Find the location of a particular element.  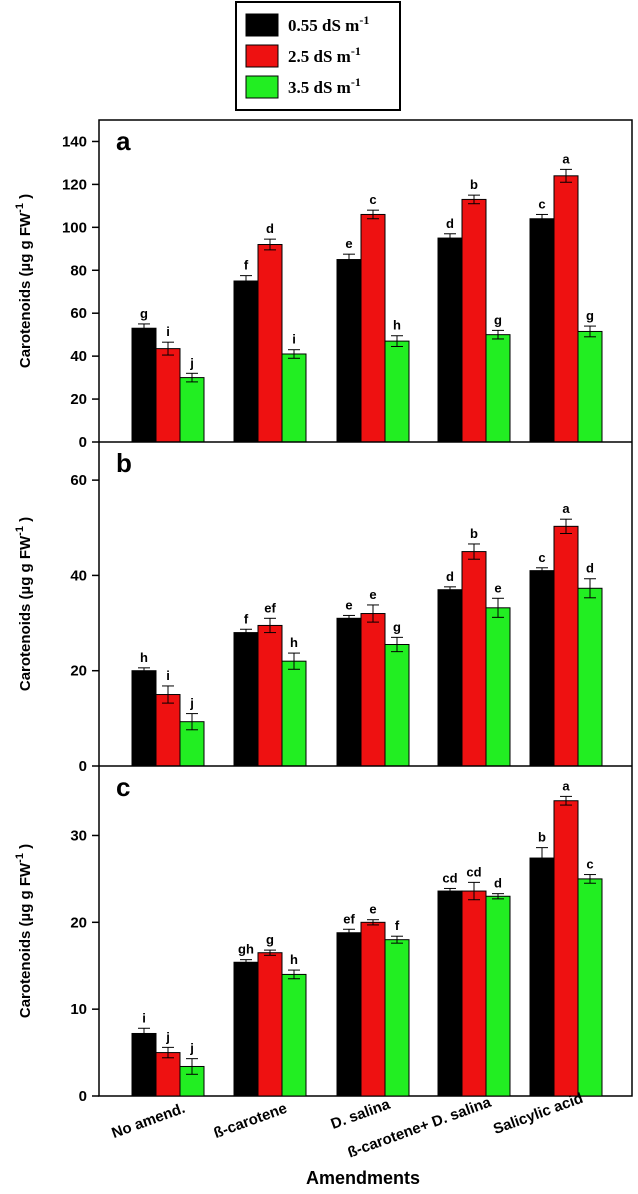

sig-label-c-s1-c0: j is located at coordinates (167, 1036).